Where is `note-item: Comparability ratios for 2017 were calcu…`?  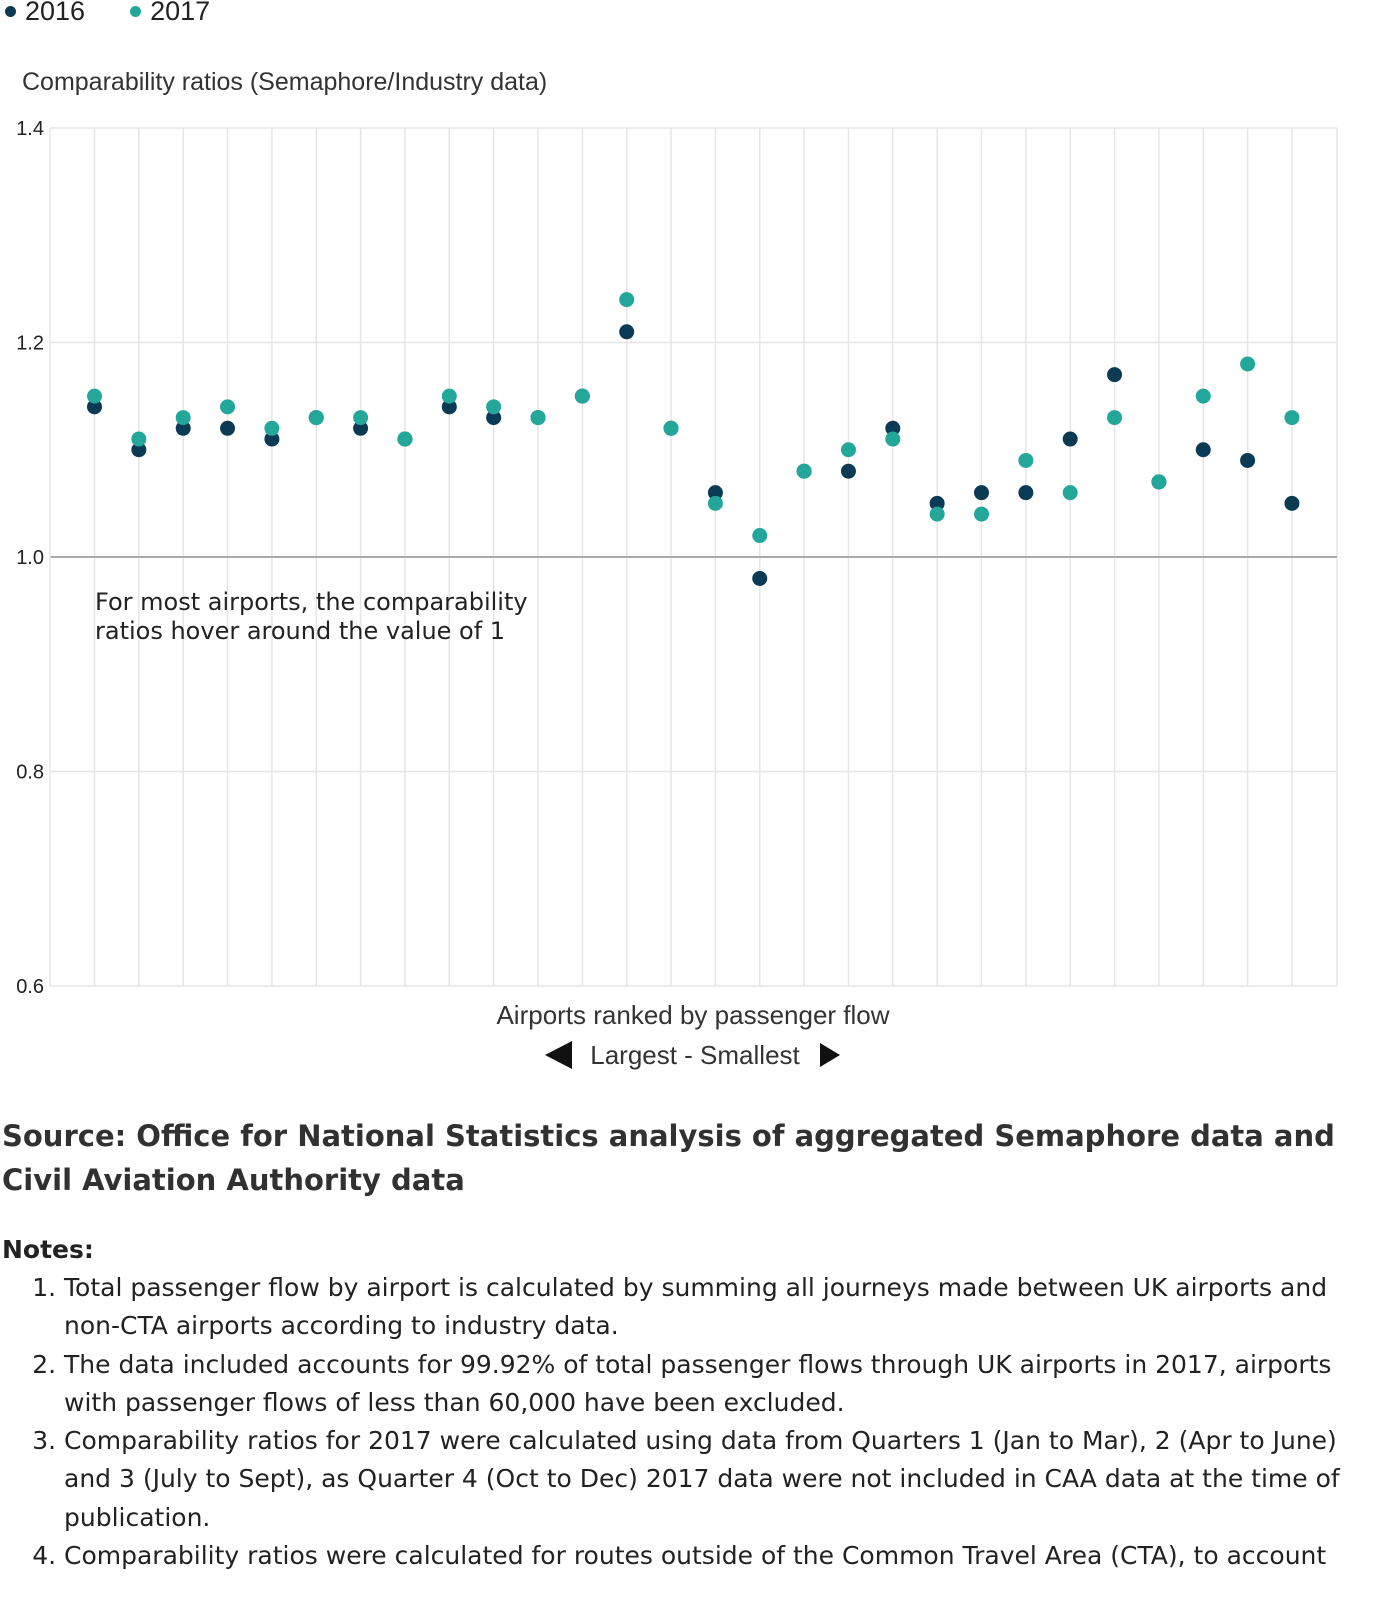
note-item: Comparability ratios for 2017 were calcu… is located at coordinates (718, 1479).